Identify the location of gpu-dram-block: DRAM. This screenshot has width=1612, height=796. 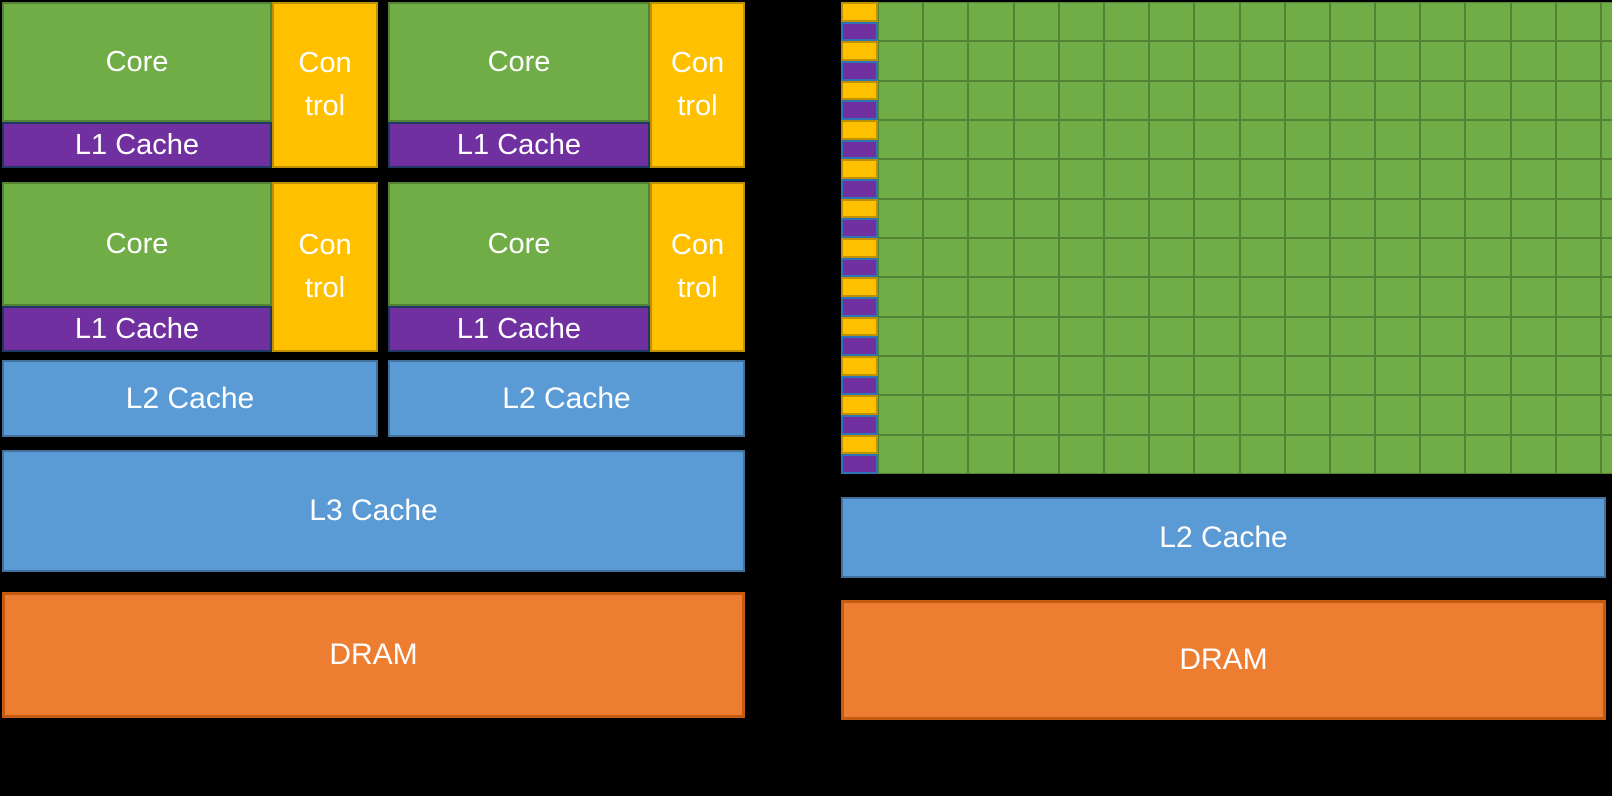
(1223, 660).